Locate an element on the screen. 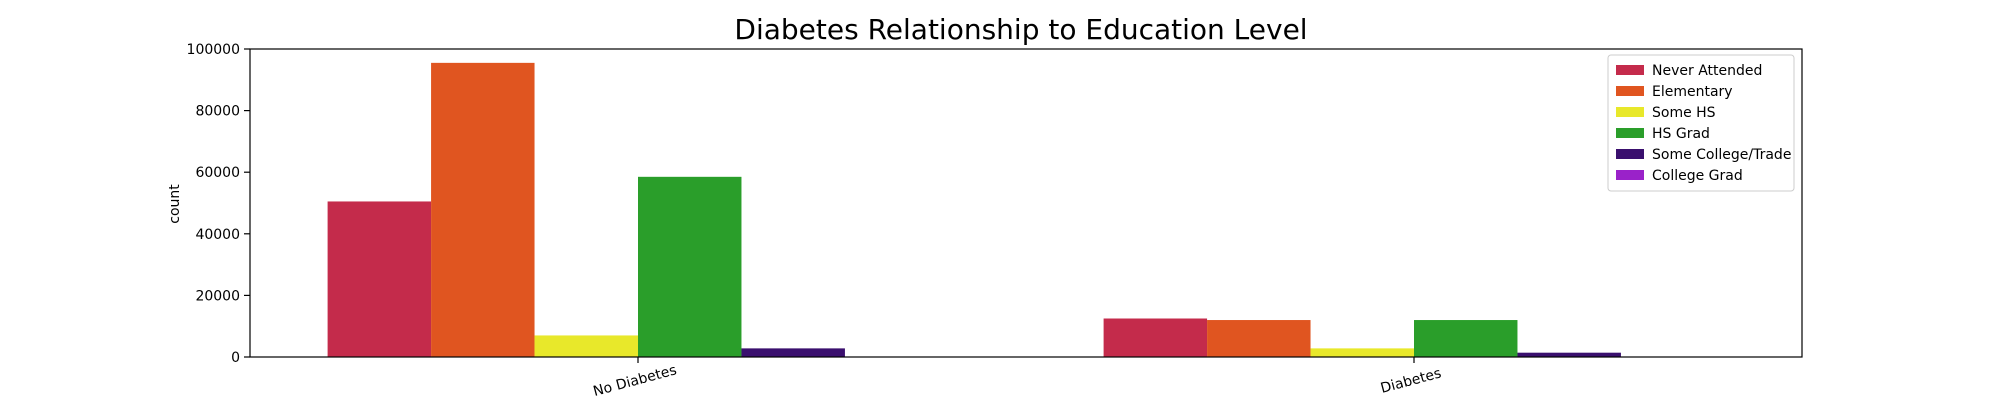 Image resolution: width=2000 pixels, height=400 pixels. y-tick-label: 40000 is located at coordinates (217, 235).